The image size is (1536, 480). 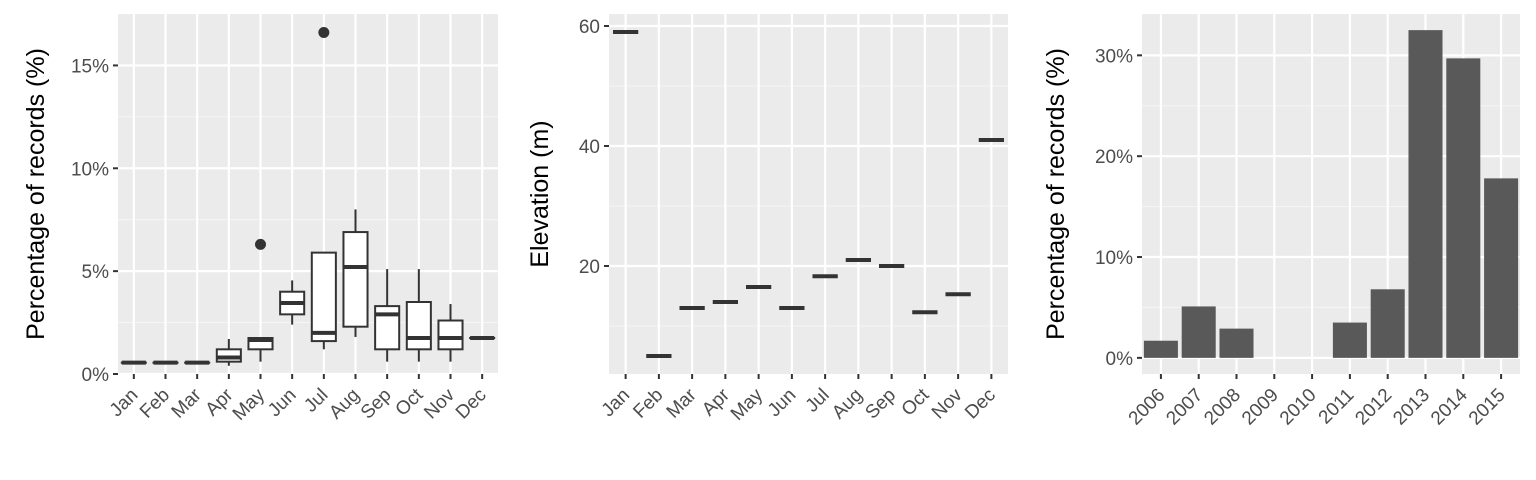 What do you see at coordinates (292, 302) in the screenshot?
I see `boxplot-jun` at bounding box center [292, 302].